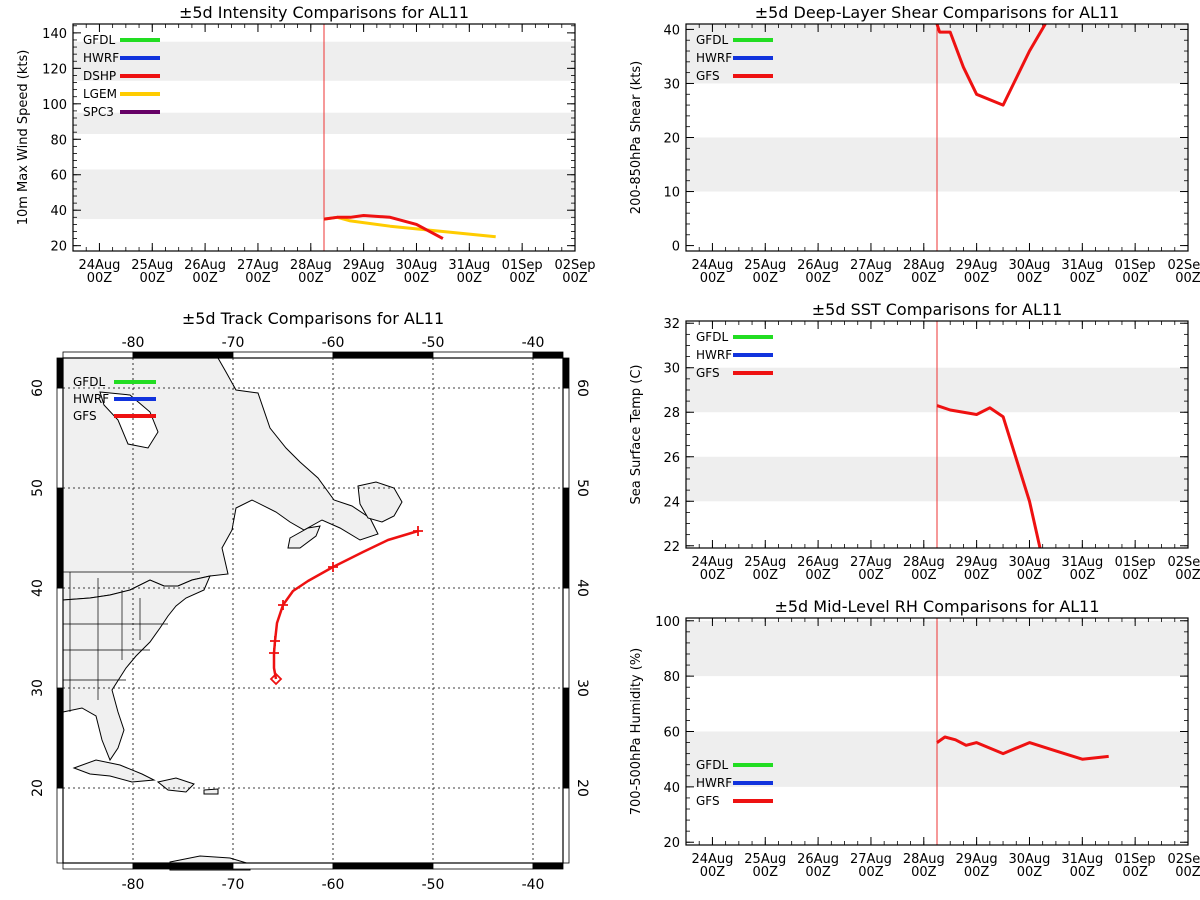 Image resolution: width=1200 pixels, height=900 pixels. I want to click on legend-label: GFDL, so click(712, 337).